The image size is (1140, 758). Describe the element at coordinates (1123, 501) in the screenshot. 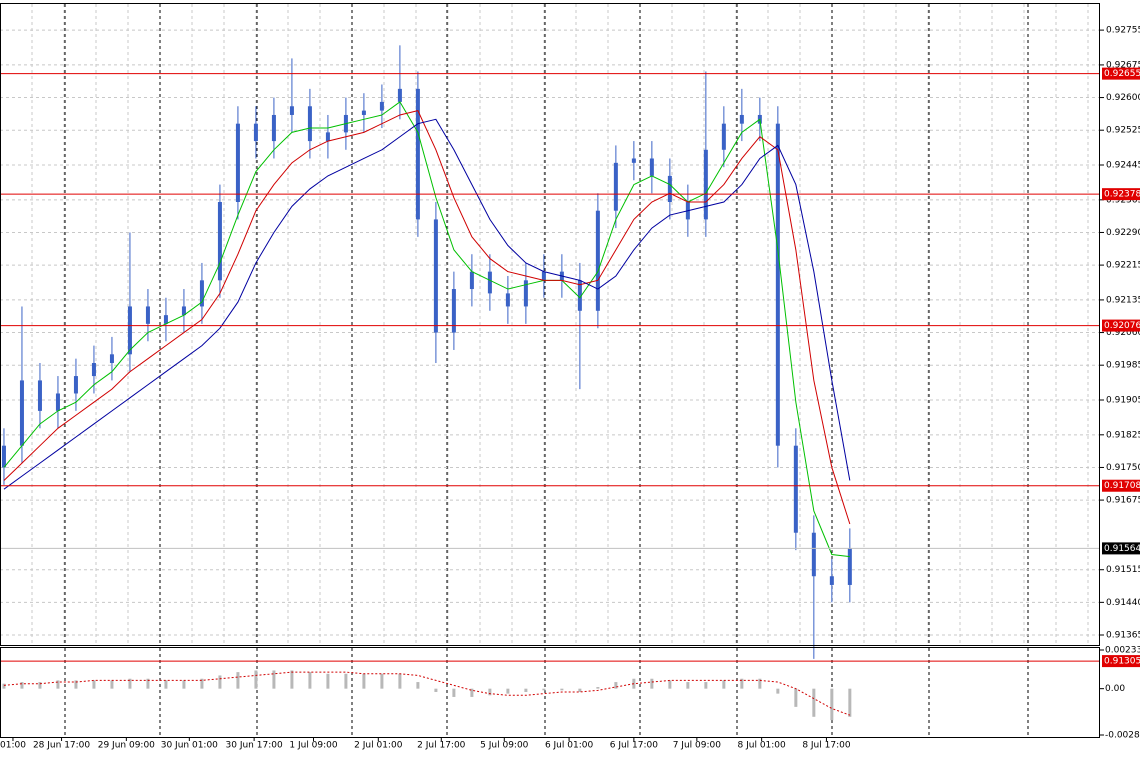

I see `y-tick-label: 0.91675` at that location.